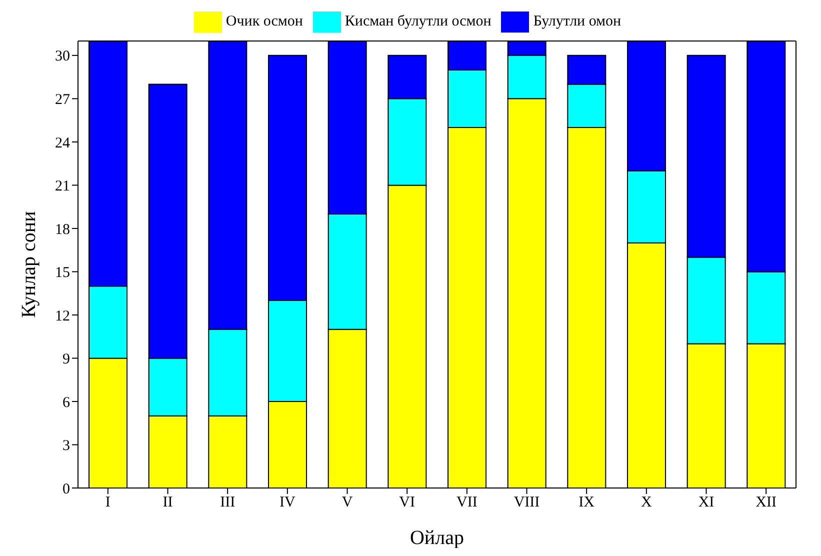 The width and height of the screenshot is (821, 556). What do you see at coordinates (62, 56) in the screenshot?
I see `y-tick-label: 30` at bounding box center [62, 56].